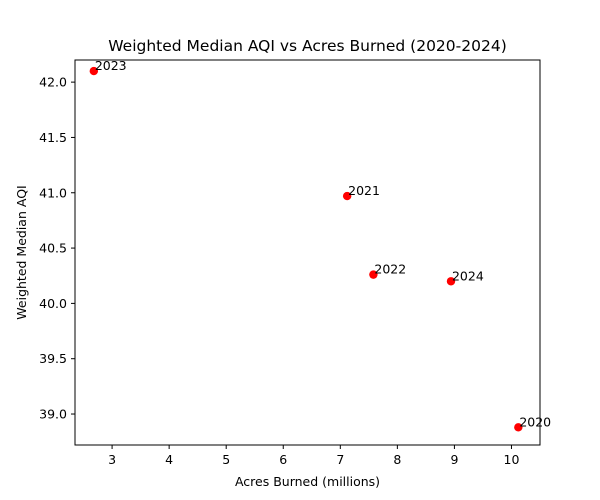  I want to click on x-tick-label: 7, so click(340, 459).